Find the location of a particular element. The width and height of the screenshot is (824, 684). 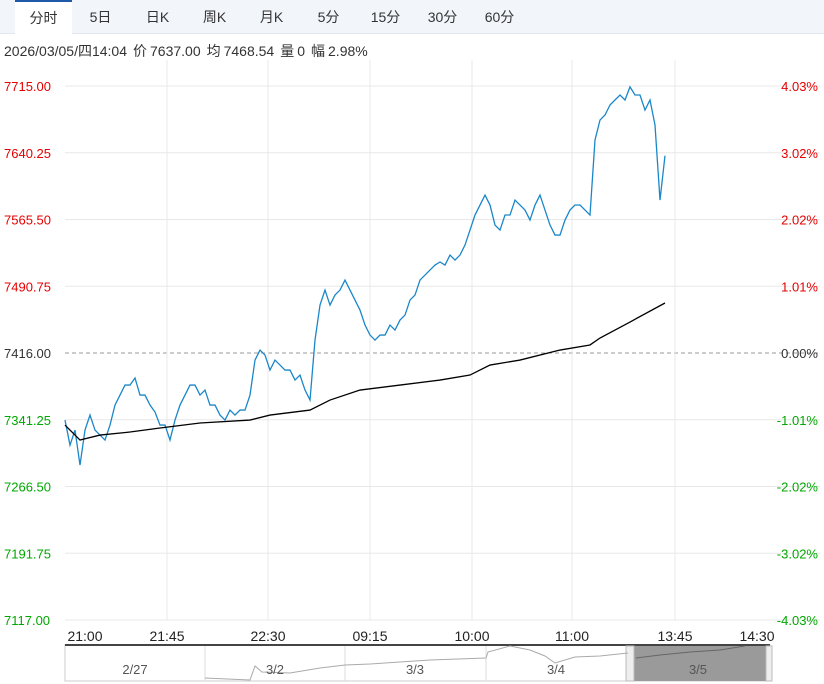

y-tick-label: 7266.50 is located at coordinates (27, 487).